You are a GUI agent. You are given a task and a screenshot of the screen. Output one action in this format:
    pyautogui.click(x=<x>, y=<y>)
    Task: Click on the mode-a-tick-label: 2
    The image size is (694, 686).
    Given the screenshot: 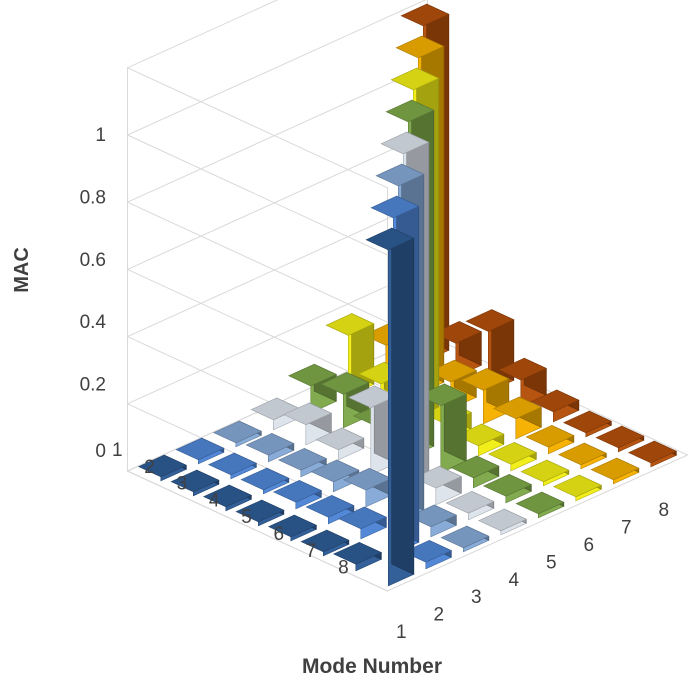 What is the action you would take?
    pyautogui.click(x=149, y=467)
    